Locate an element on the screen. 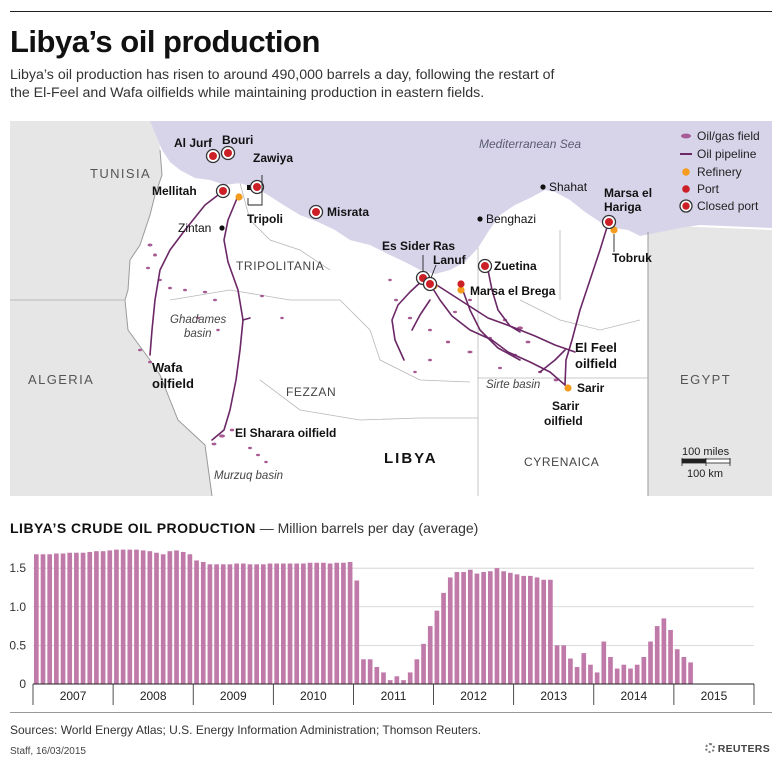 The height and width of the screenshot is (768, 782). port-label-ras-lanuf-line1: Ras is located at coordinates (444, 246).